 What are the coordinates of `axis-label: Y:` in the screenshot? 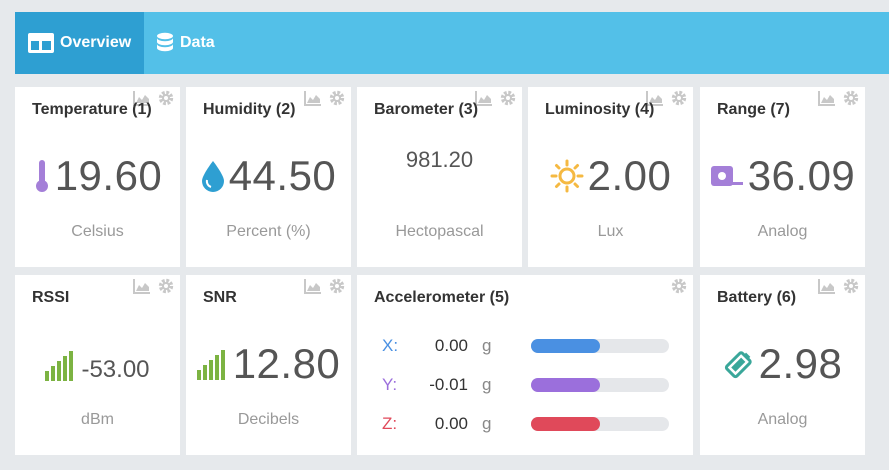 It's located at (390, 384).